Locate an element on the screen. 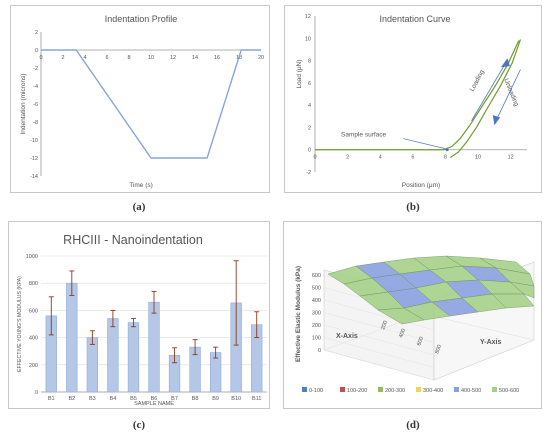  y-axis-label: EFFECTIVE YOUNG'S MODULUS (KPA) is located at coordinates (20, 324).